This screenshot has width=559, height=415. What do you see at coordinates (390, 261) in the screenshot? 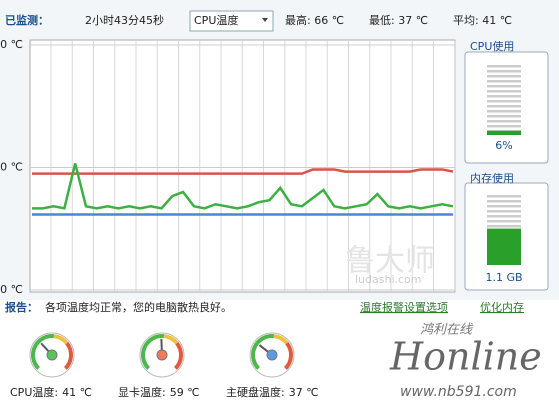
I see `watermark-brand: 鲁大师` at bounding box center [390, 261].